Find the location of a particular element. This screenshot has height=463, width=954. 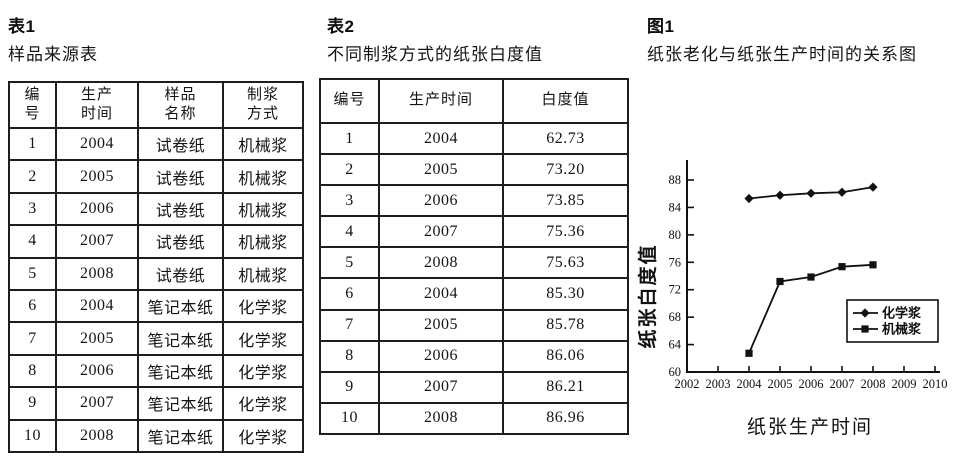

table-row: 2 2005 试卷纸 机械浆 is located at coordinates (156, 176).